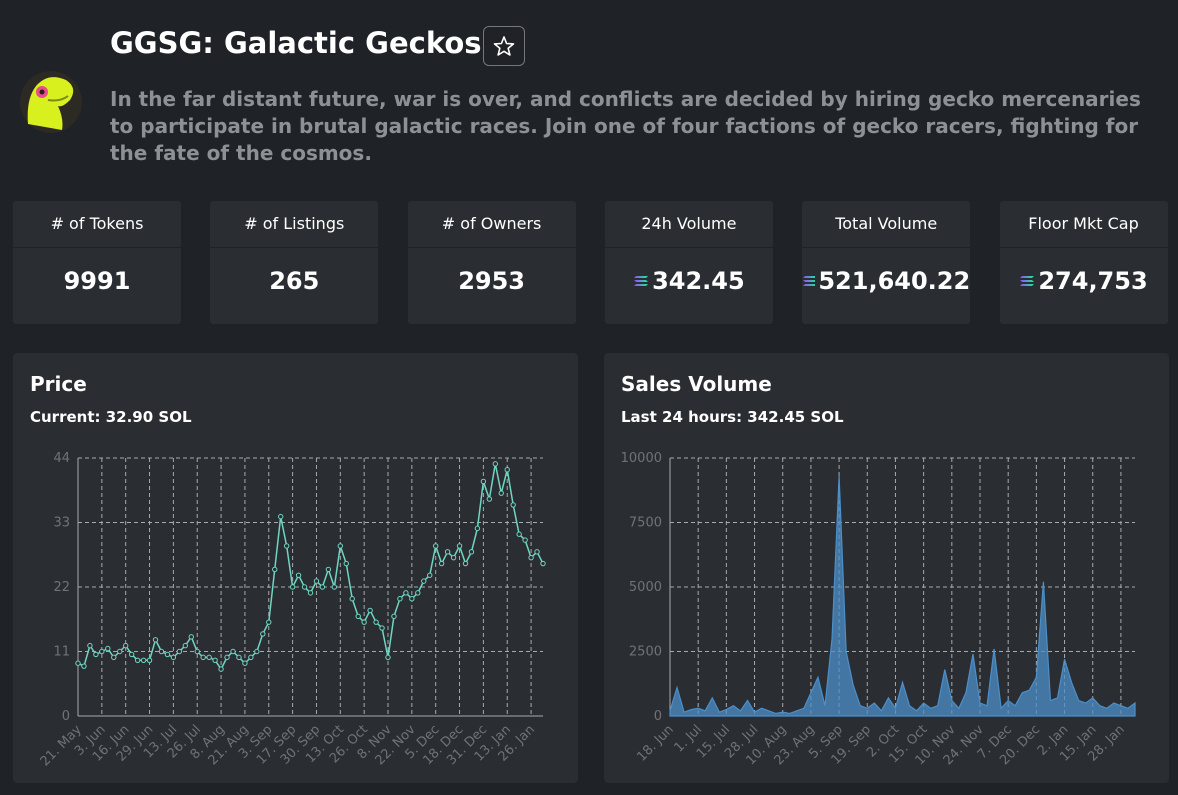  Describe the element at coordinates (491, 262) in the screenshot. I see `stat-card: # of Owners 2953` at that location.